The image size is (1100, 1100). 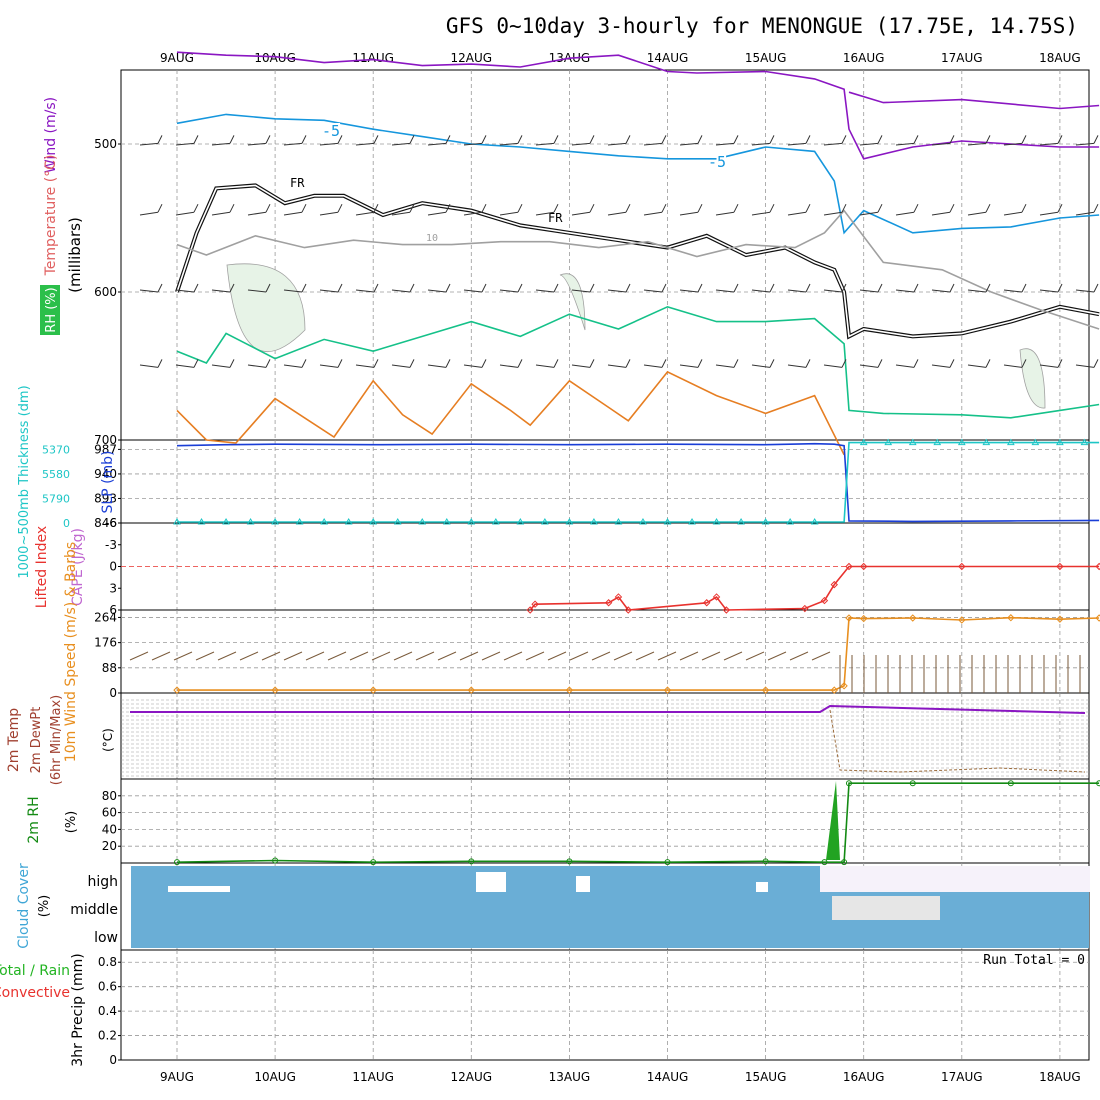 What do you see at coordinates (106, 938) in the screenshot?
I see `cloud-level-label: low` at bounding box center [106, 938].